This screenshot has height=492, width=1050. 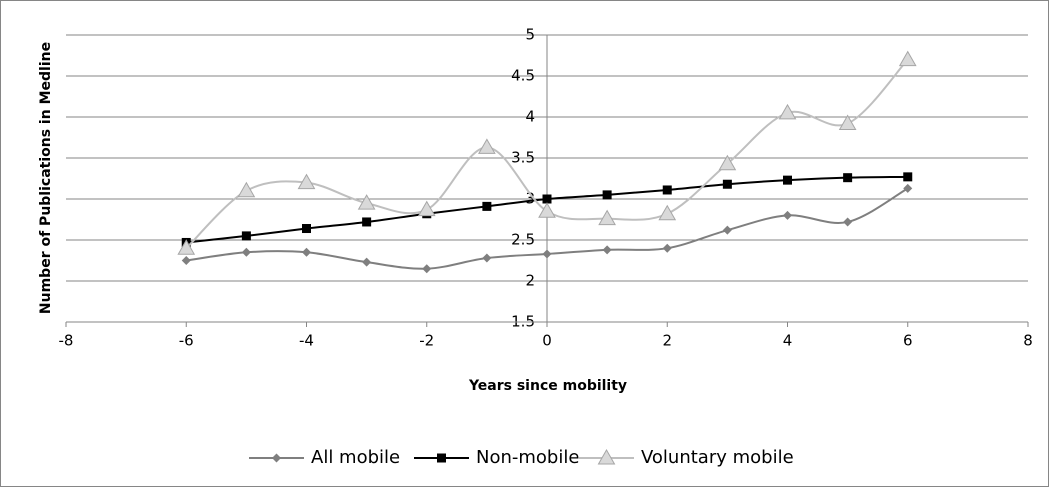 I want to click on y-tick-label: 2.5, so click(x=523, y=240).